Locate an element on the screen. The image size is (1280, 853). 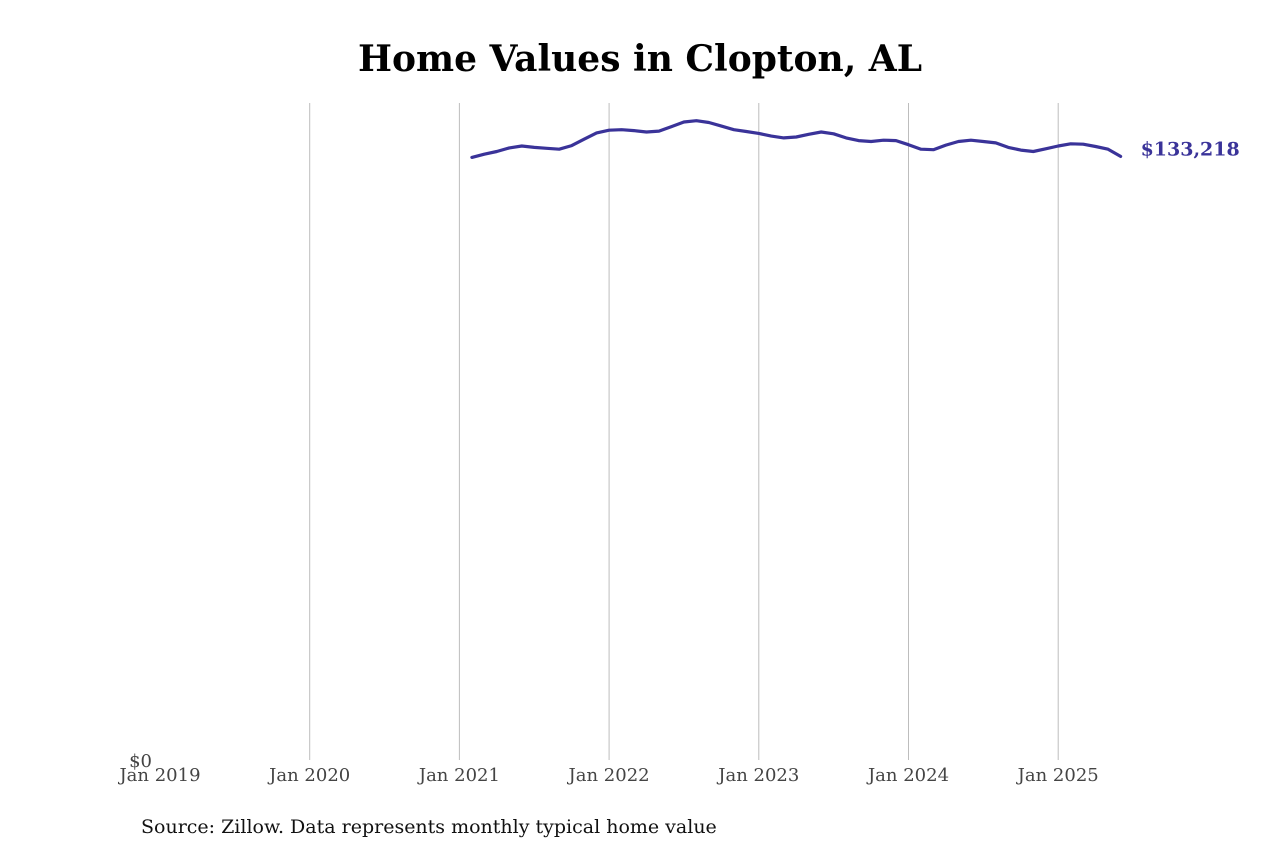
x-tick-label: Jan 2020 is located at coordinates (308, 775).